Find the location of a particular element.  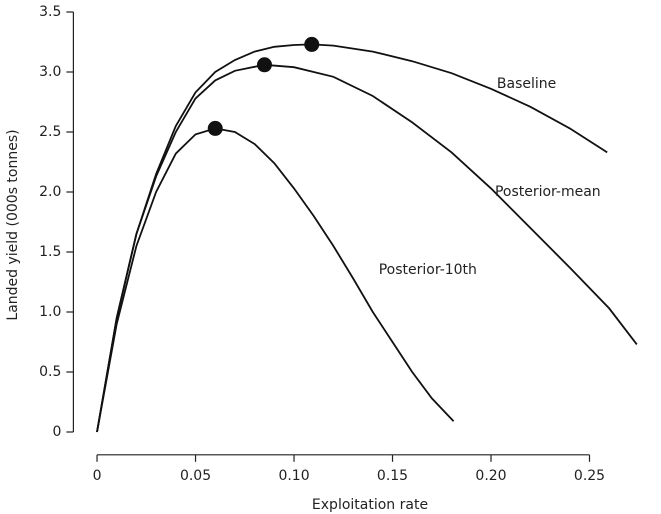

series-label: Baseline is located at coordinates (526, 84).